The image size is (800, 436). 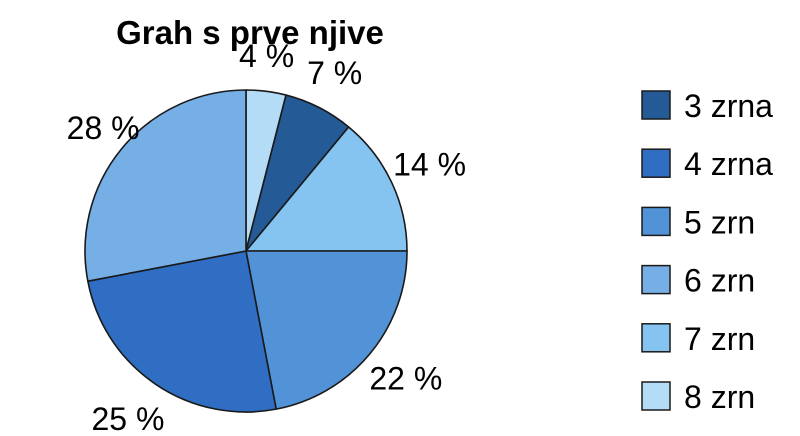 What do you see at coordinates (165, 185) in the screenshot?
I see `pie-slice-6-zrn` at bounding box center [165, 185].